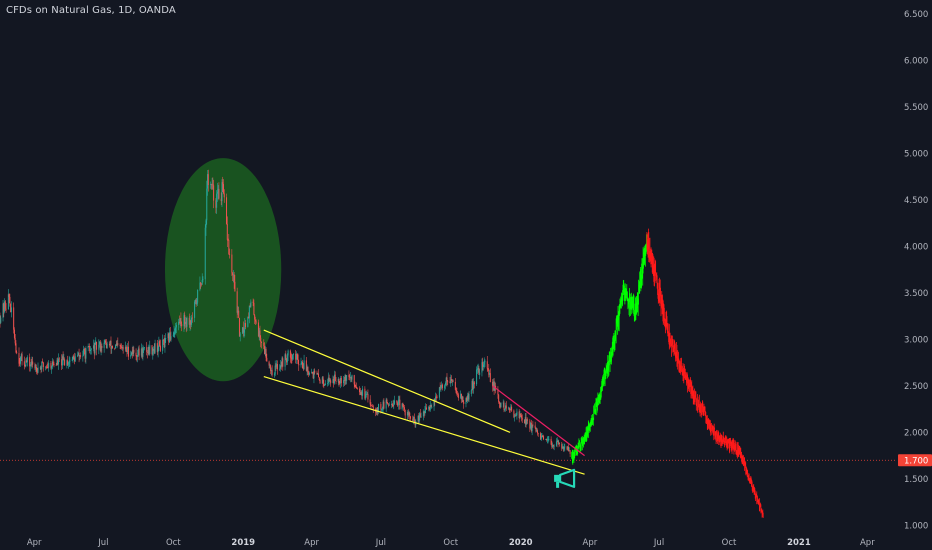 This screenshot has height=550, width=932. What do you see at coordinates (538, 421) in the screenshot?
I see `trendline` at bounding box center [538, 421].